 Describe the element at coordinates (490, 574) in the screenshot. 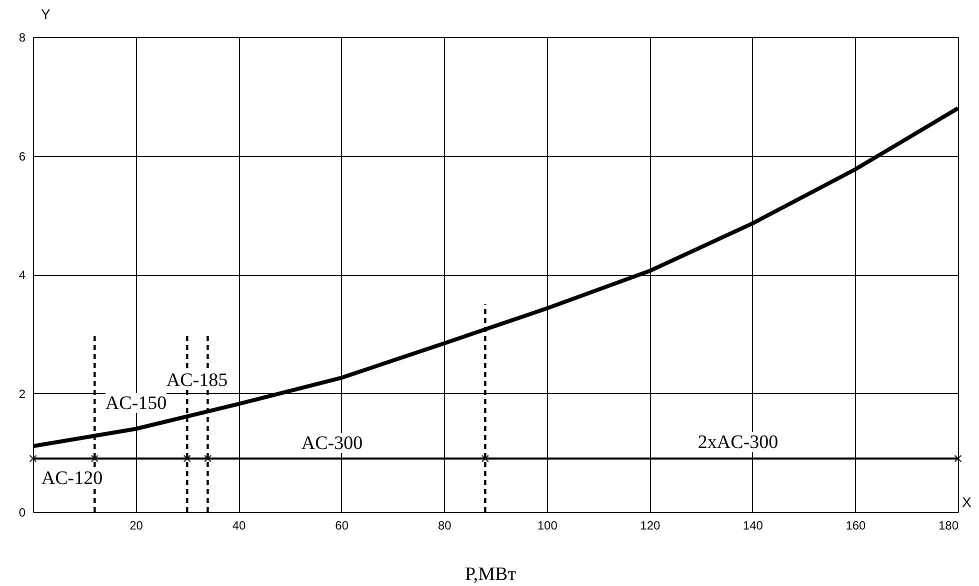

I see `x-axis-title: P,МВт` at that location.